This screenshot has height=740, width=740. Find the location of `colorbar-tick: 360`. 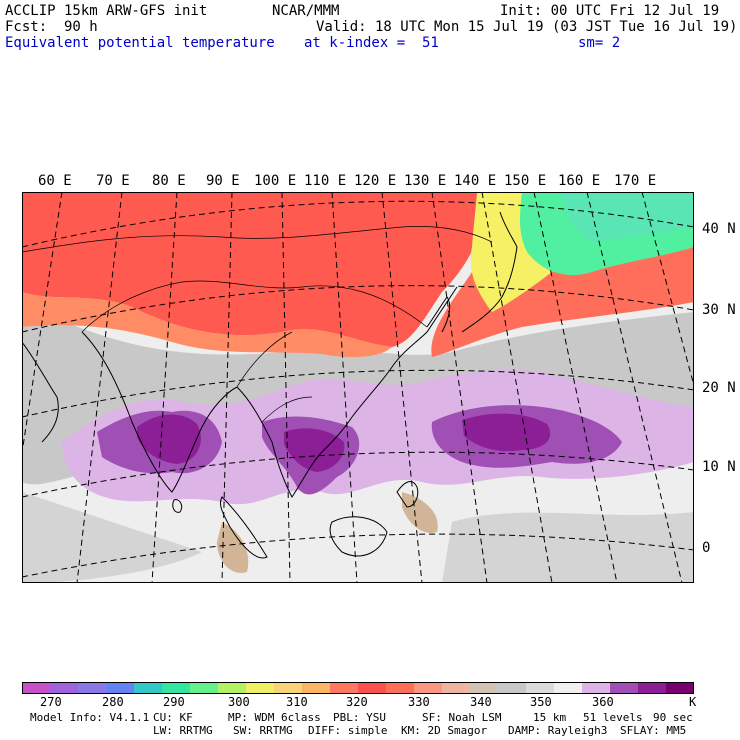

colorbar-tick: 360 is located at coordinates (603, 702).